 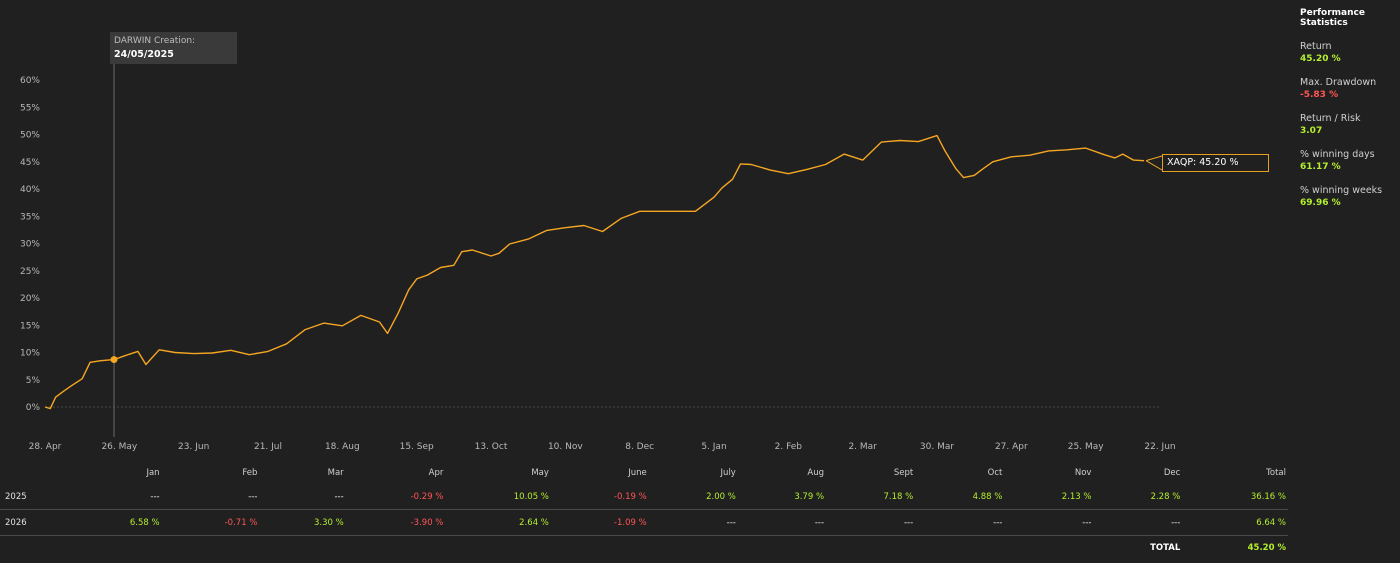 What do you see at coordinates (1165, 548) in the screenshot?
I see `total-label: TOTAL` at bounding box center [1165, 548].